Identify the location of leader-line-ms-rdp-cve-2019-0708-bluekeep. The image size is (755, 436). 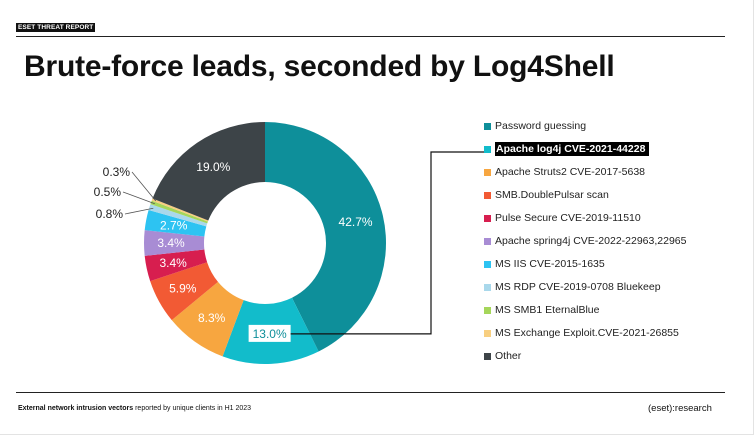
(139, 211).